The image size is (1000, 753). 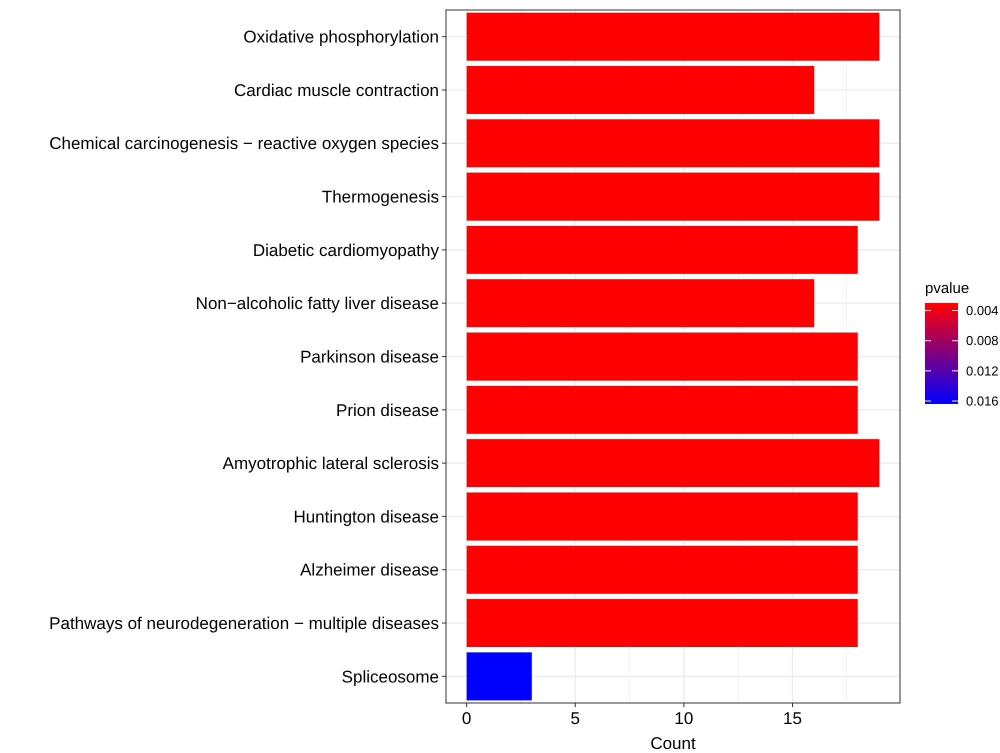 What do you see at coordinates (346, 250) in the screenshot?
I see `y-tick-label: Diabetic cardiomyopathy` at bounding box center [346, 250].